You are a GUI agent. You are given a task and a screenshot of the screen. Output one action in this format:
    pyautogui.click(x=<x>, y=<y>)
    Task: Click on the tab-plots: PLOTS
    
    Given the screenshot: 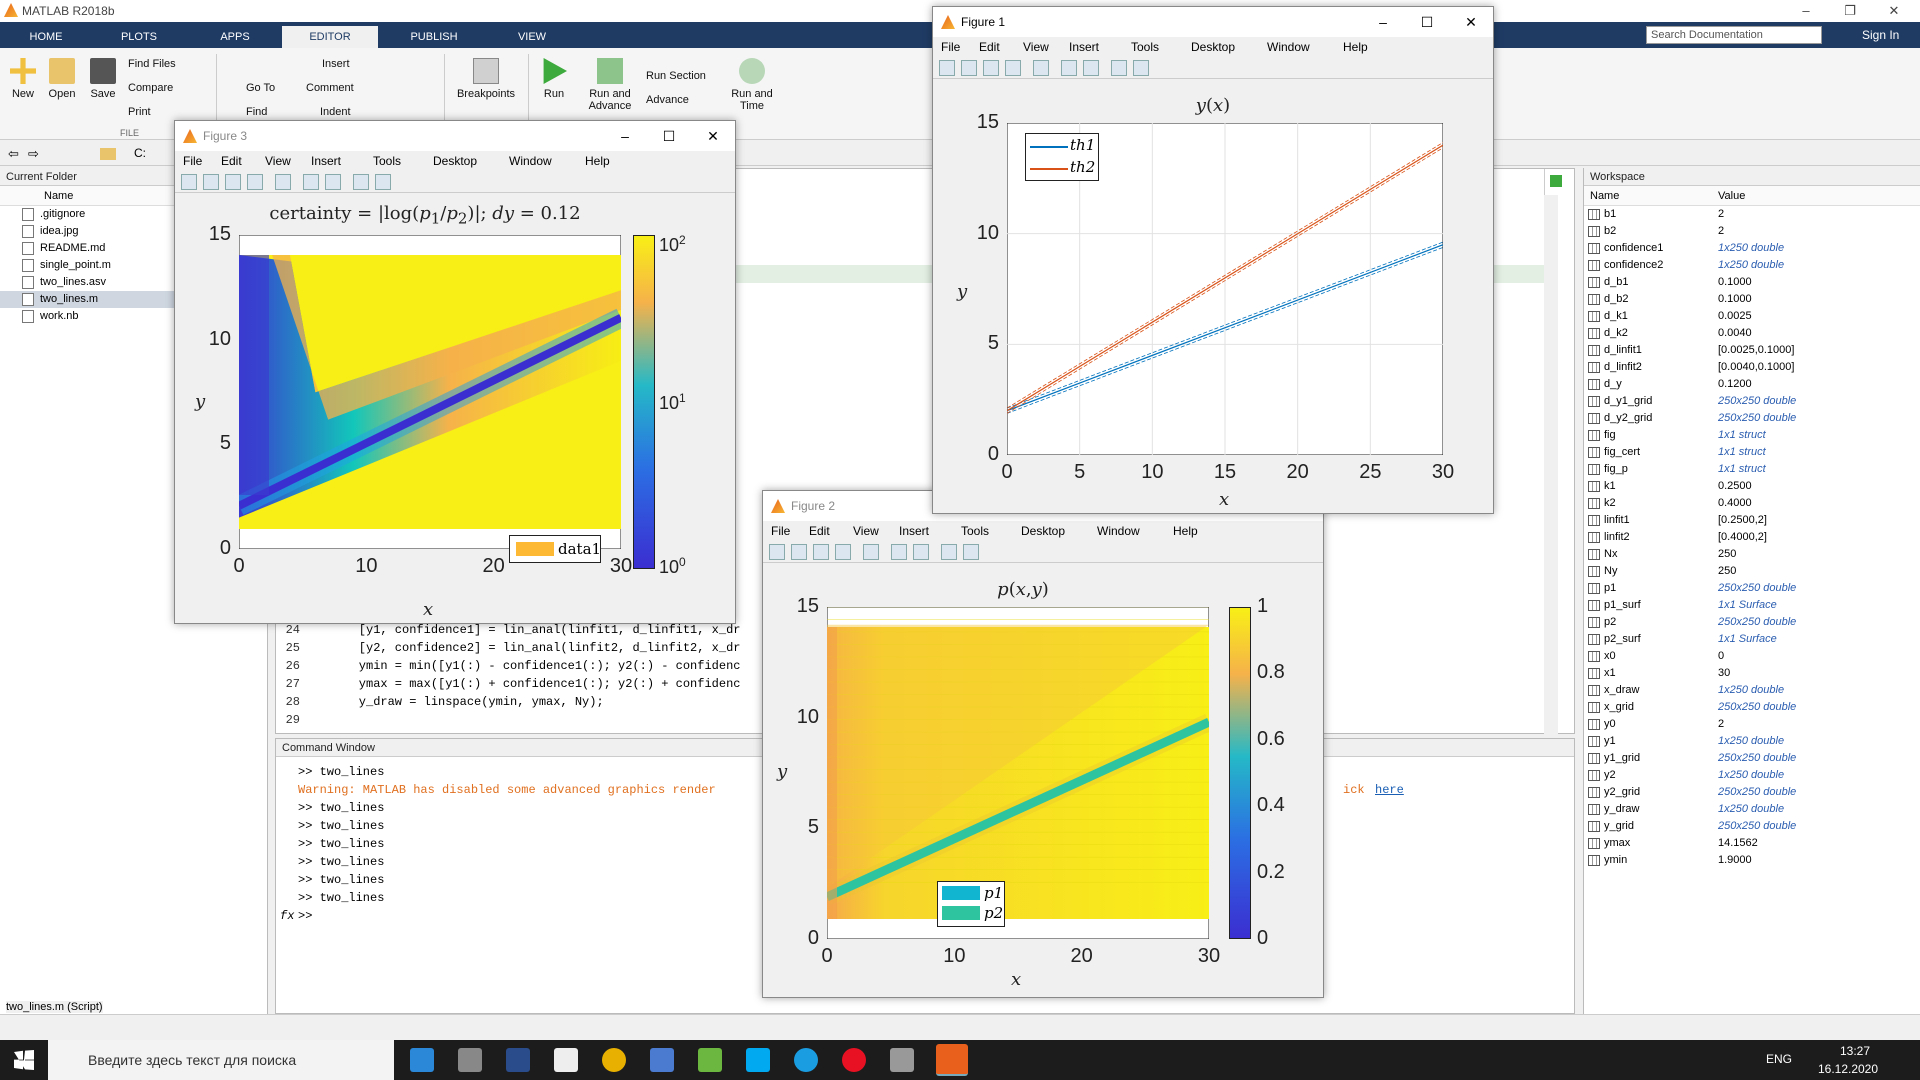 What is the action you would take?
    pyautogui.click(x=139, y=37)
    